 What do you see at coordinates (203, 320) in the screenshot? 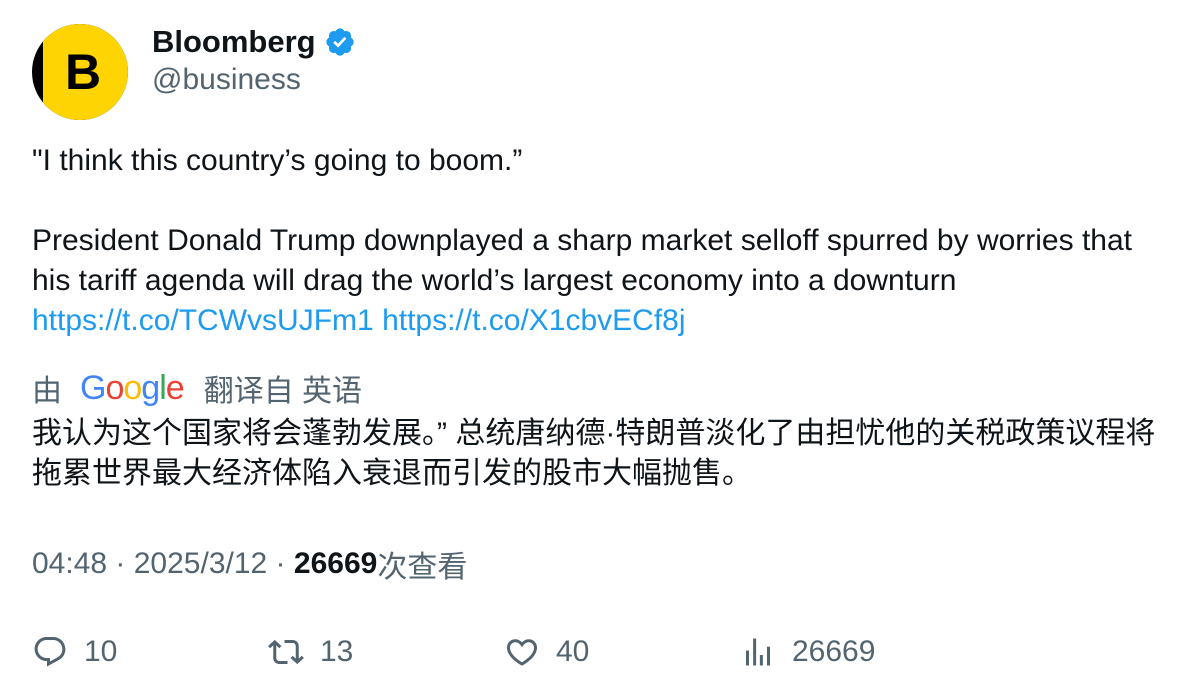
I see `tweet-link-1: https://t.co/TCWvsUJFm1` at bounding box center [203, 320].